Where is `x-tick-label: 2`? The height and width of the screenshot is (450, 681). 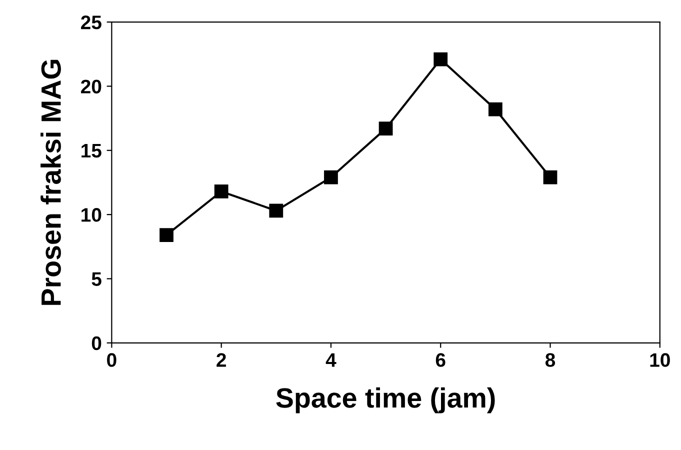 x-tick-label: 2 is located at coordinates (221, 360).